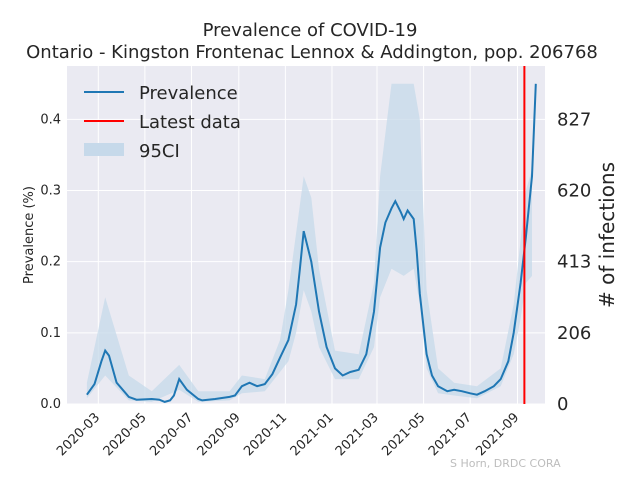 Image resolution: width=640 pixels, height=480 pixels. Describe the element at coordinates (159, 151) in the screenshot. I see `legend-95ci-label: 95CI` at that location.